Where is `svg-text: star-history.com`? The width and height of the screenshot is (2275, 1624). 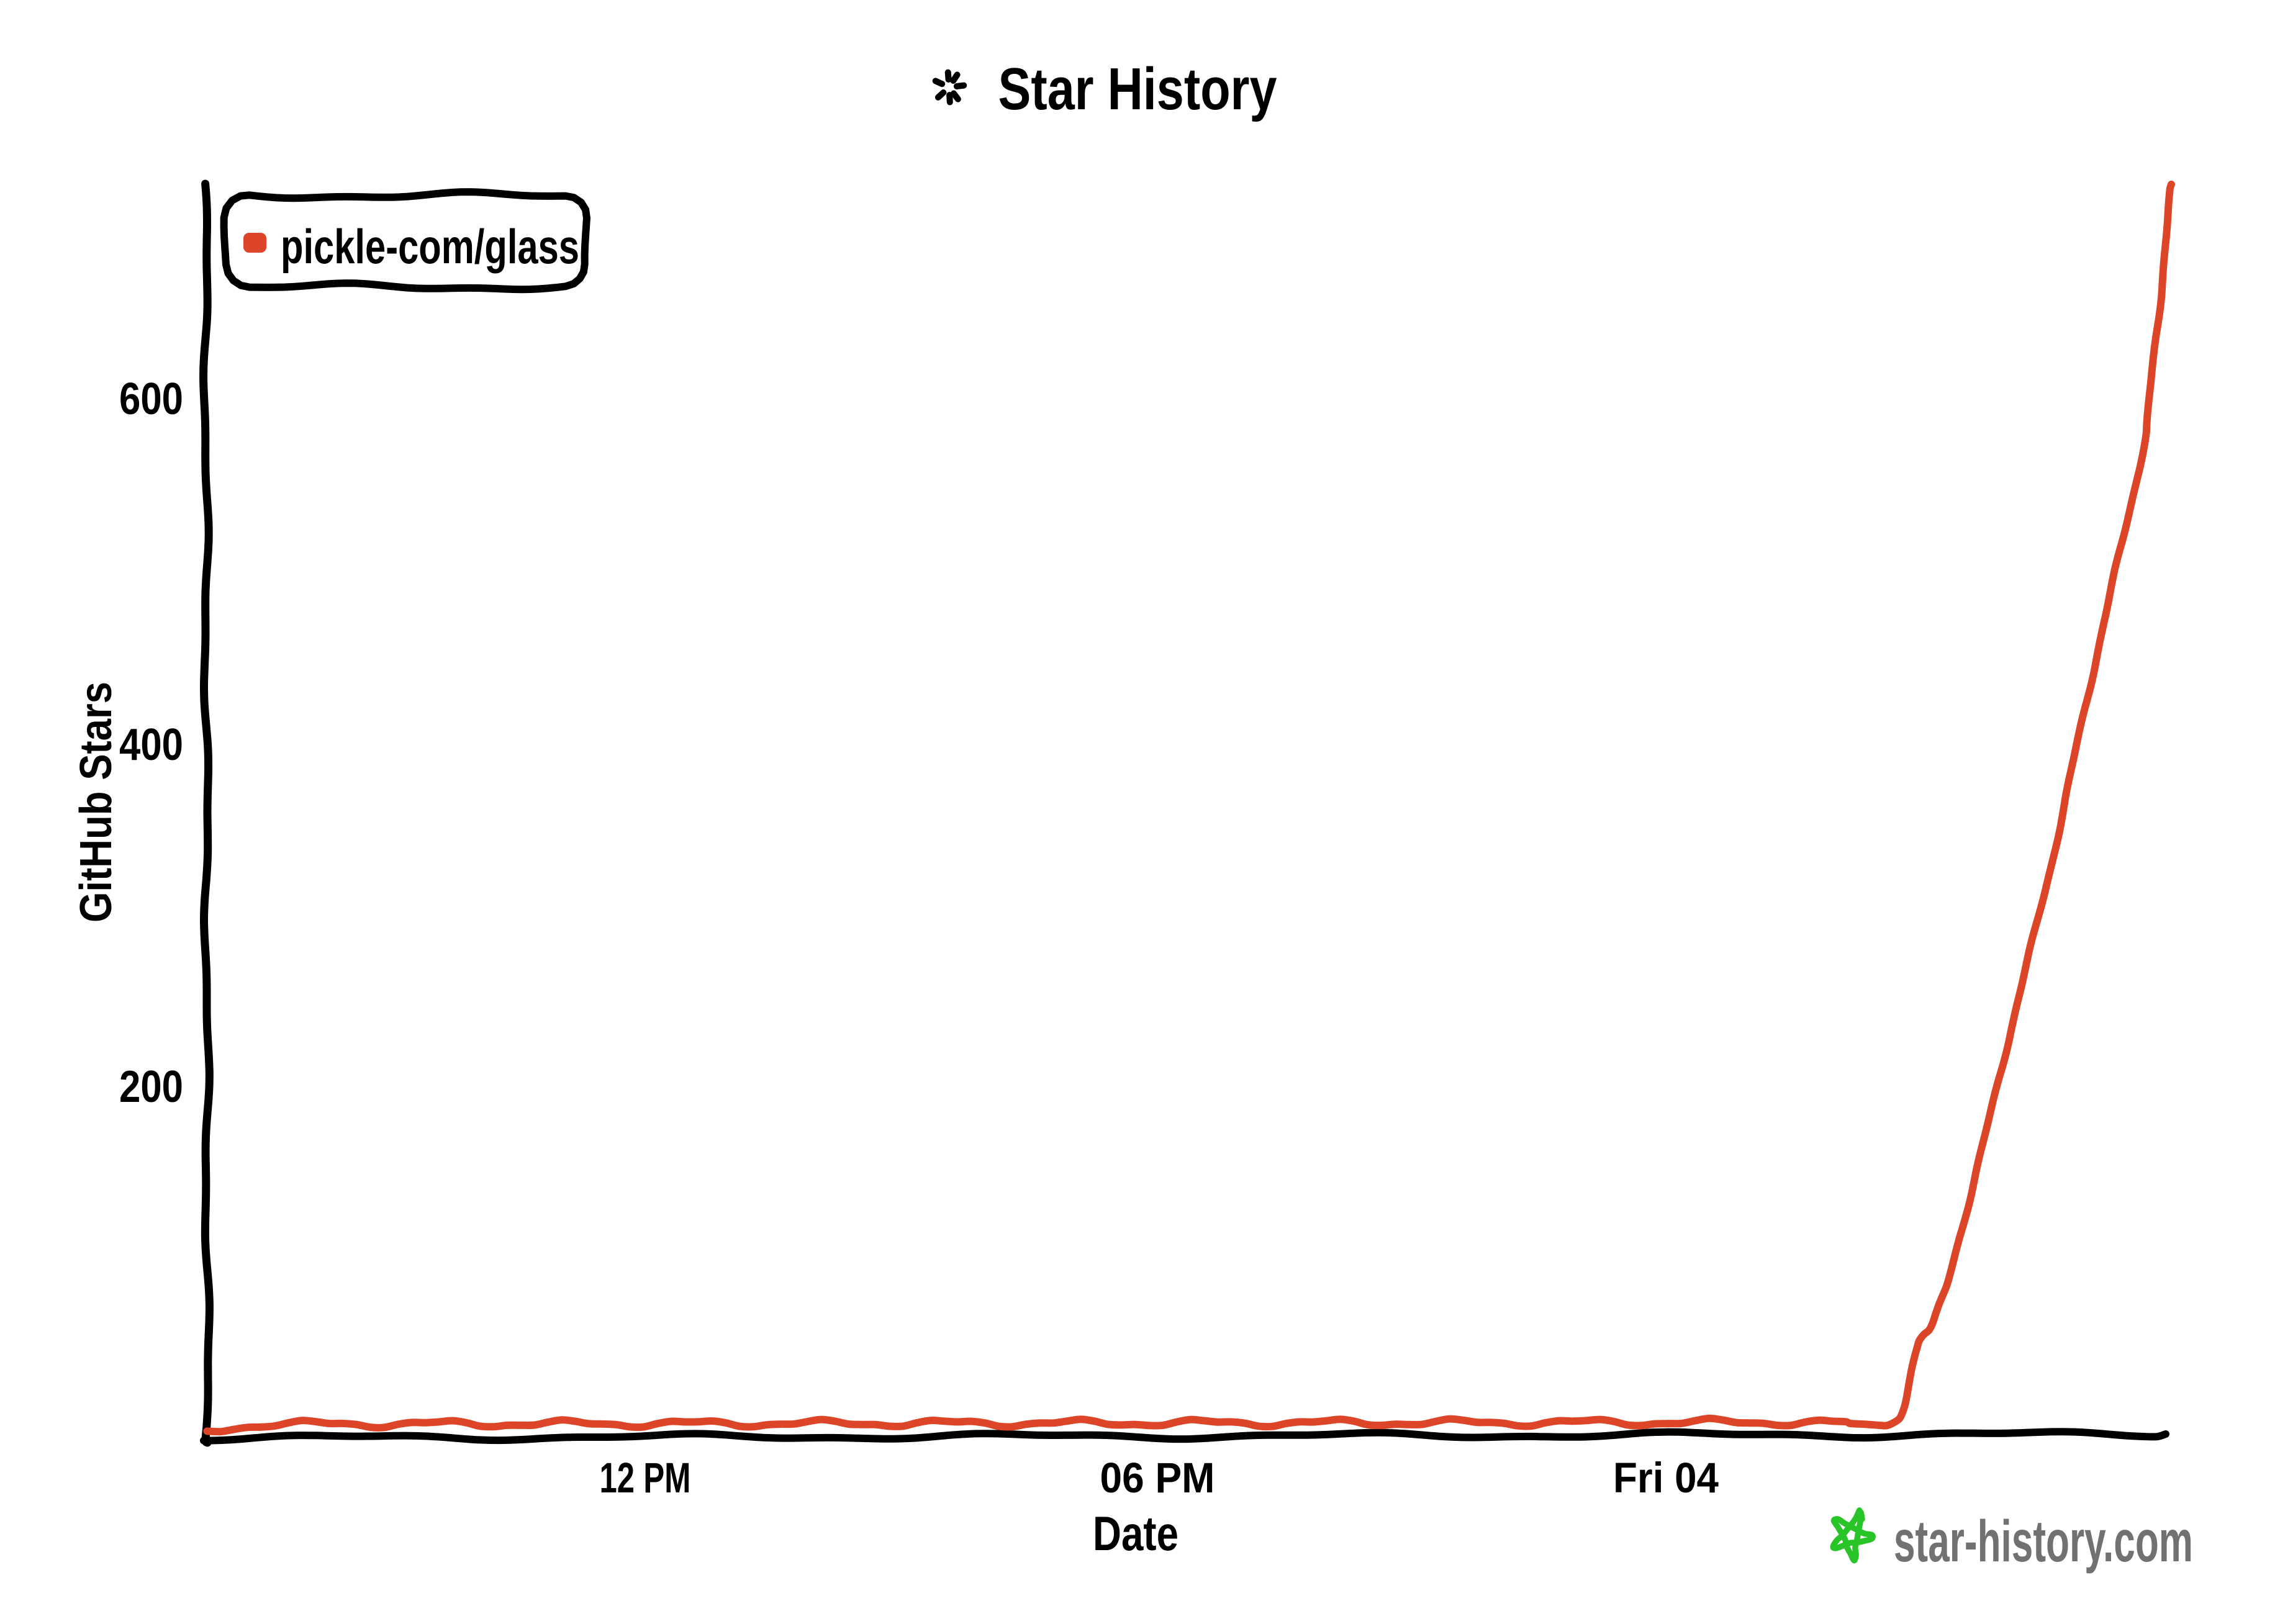 svg-text: star-history.com is located at coordinates (2044, 1541).